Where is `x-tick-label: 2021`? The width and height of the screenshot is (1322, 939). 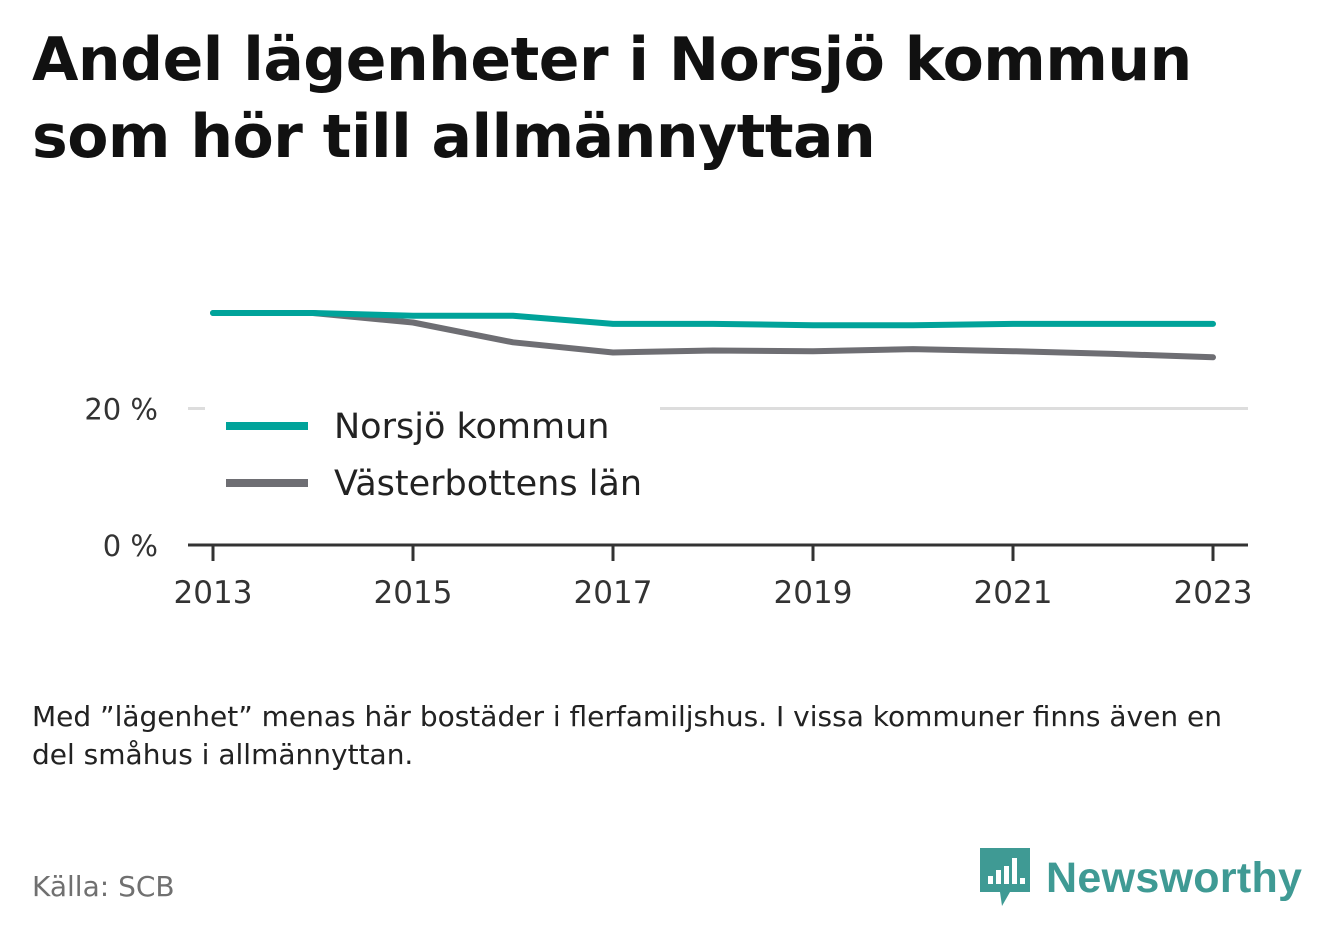 x-tick-label: 2021 is located at coordinates (1013, 593).